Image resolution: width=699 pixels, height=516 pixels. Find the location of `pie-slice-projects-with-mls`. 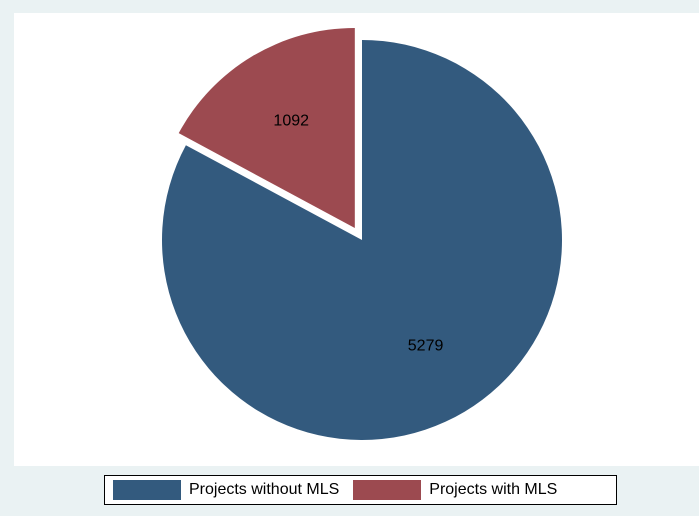

pie-slice-projects-with-mls is located at coordinates (266, 127).